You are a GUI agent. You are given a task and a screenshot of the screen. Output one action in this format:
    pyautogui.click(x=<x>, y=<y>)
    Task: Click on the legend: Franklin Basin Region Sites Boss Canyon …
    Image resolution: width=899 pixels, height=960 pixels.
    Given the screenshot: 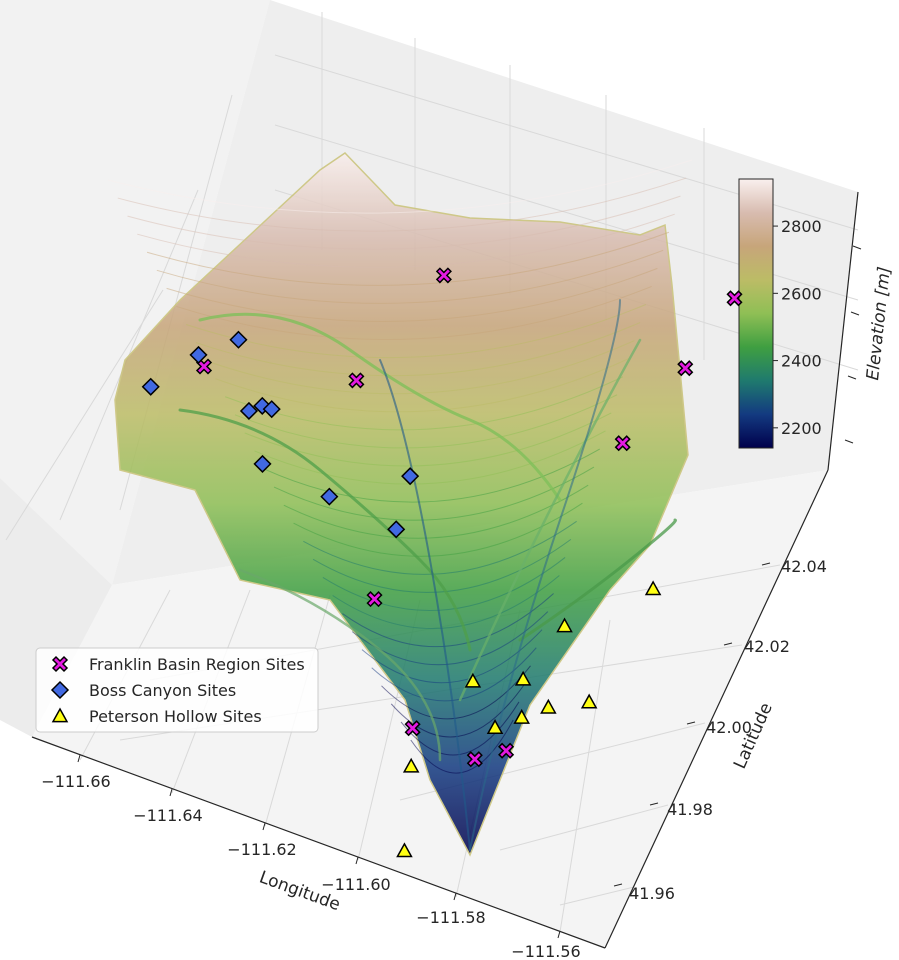 What is the action you would take?
    pyautogui.click(x=177, y=690)
    